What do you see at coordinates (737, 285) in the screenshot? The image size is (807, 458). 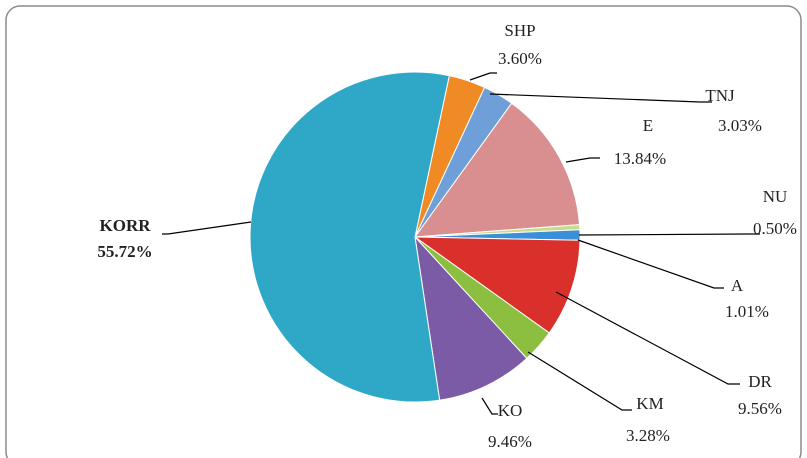 I see `slice-label-name: A` at bounding box center [737, 285].